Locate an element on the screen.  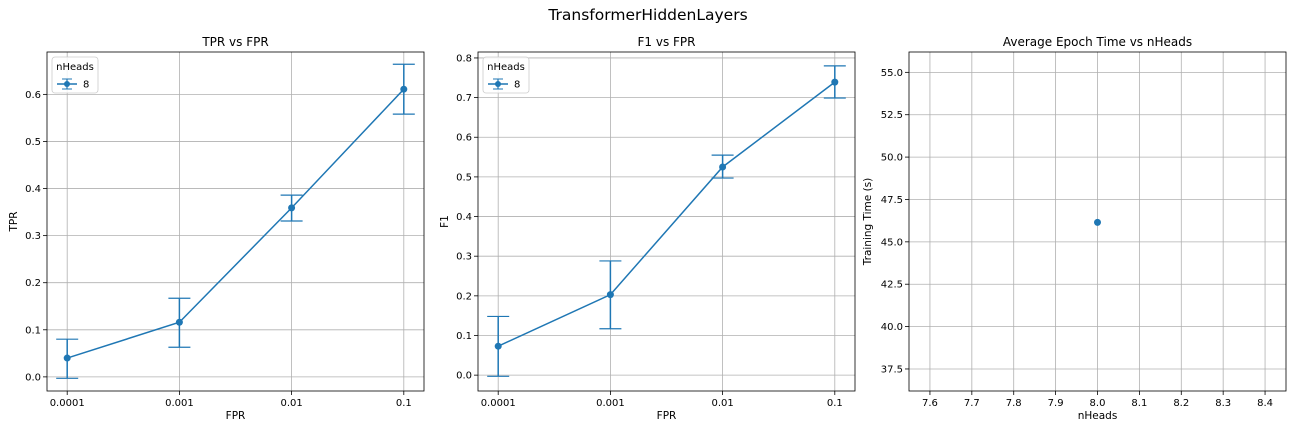
y-tick-label: 0.8 is located at coordinates (464, 58).